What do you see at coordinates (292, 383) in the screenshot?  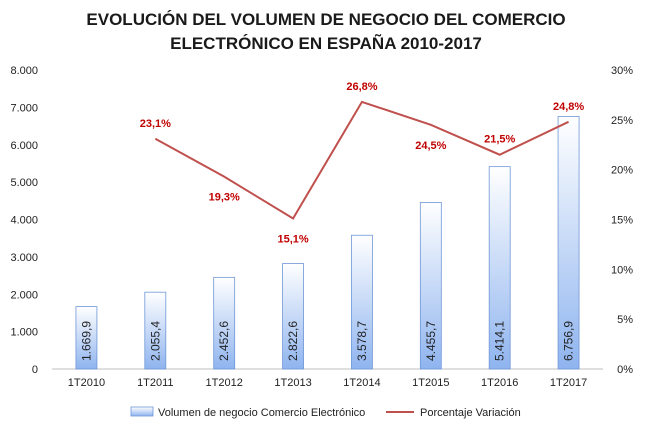 I see `x-tick-label: 1T2013` at bounding box center [292, 383].